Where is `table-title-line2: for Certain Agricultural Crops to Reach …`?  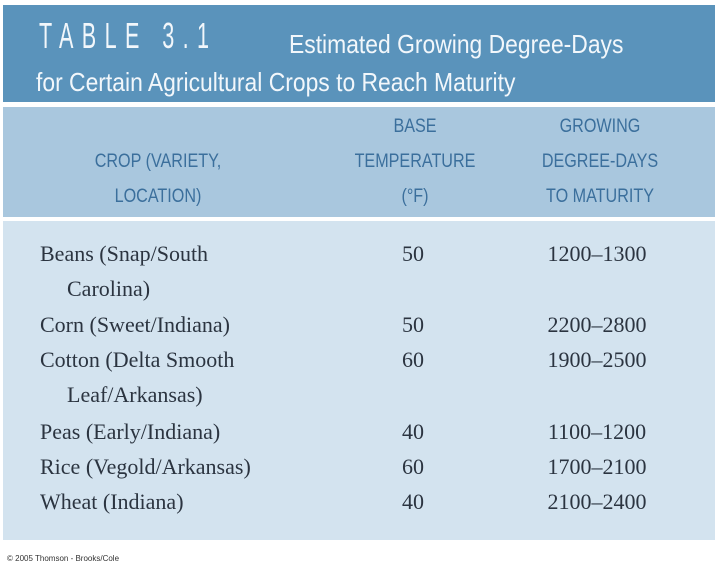
table-title-line2: for Certain Agricultural Crops to Reach … is located at coordinates (276, 82).